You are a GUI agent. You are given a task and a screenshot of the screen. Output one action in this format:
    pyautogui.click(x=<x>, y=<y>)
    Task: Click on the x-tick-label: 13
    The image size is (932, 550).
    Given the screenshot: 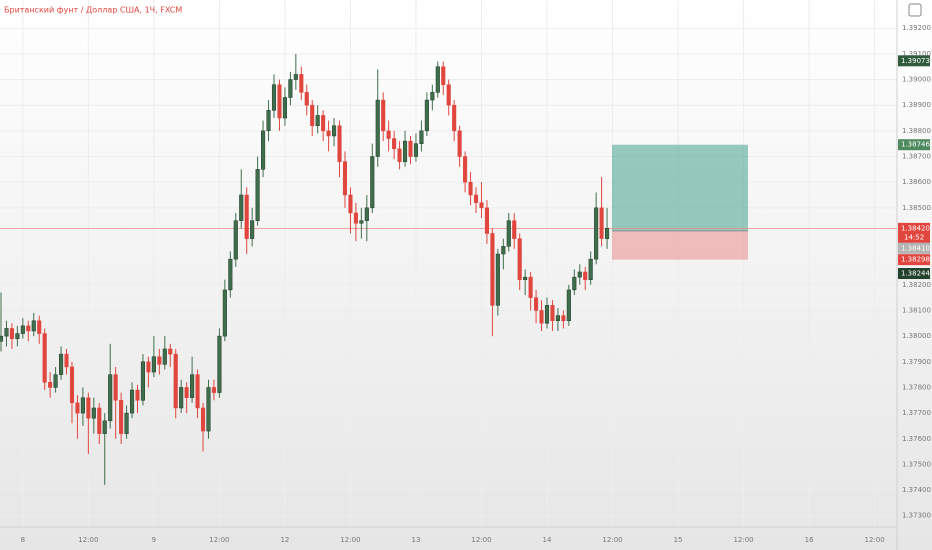 What is the action you would take?
    pyautogui.click(x=415, y=540)
    